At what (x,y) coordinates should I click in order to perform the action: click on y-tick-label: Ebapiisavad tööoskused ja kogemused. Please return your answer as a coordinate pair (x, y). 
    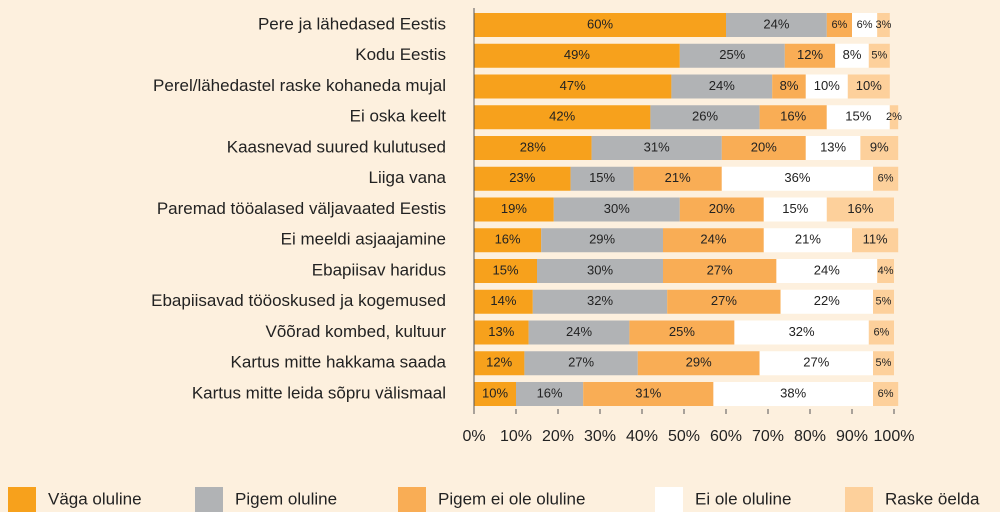
    Looking at the image, I should click on (298, 300).